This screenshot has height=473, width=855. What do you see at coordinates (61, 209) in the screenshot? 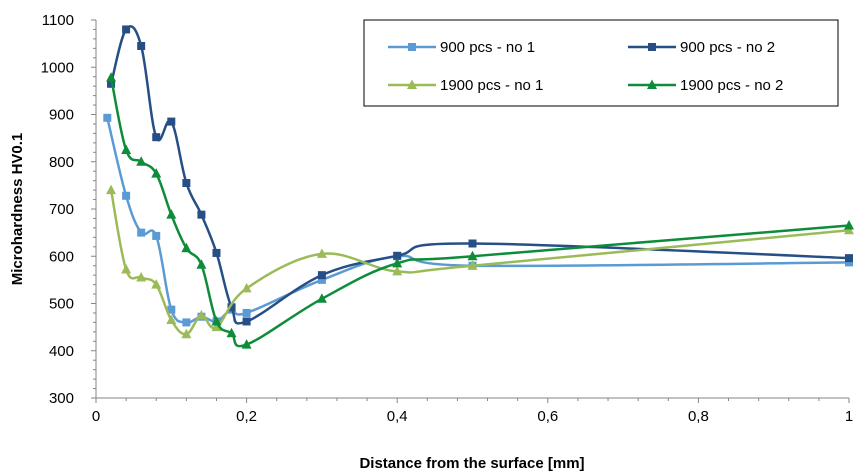
I see `y-tick-label: 700` at bounding box center [61, 209].